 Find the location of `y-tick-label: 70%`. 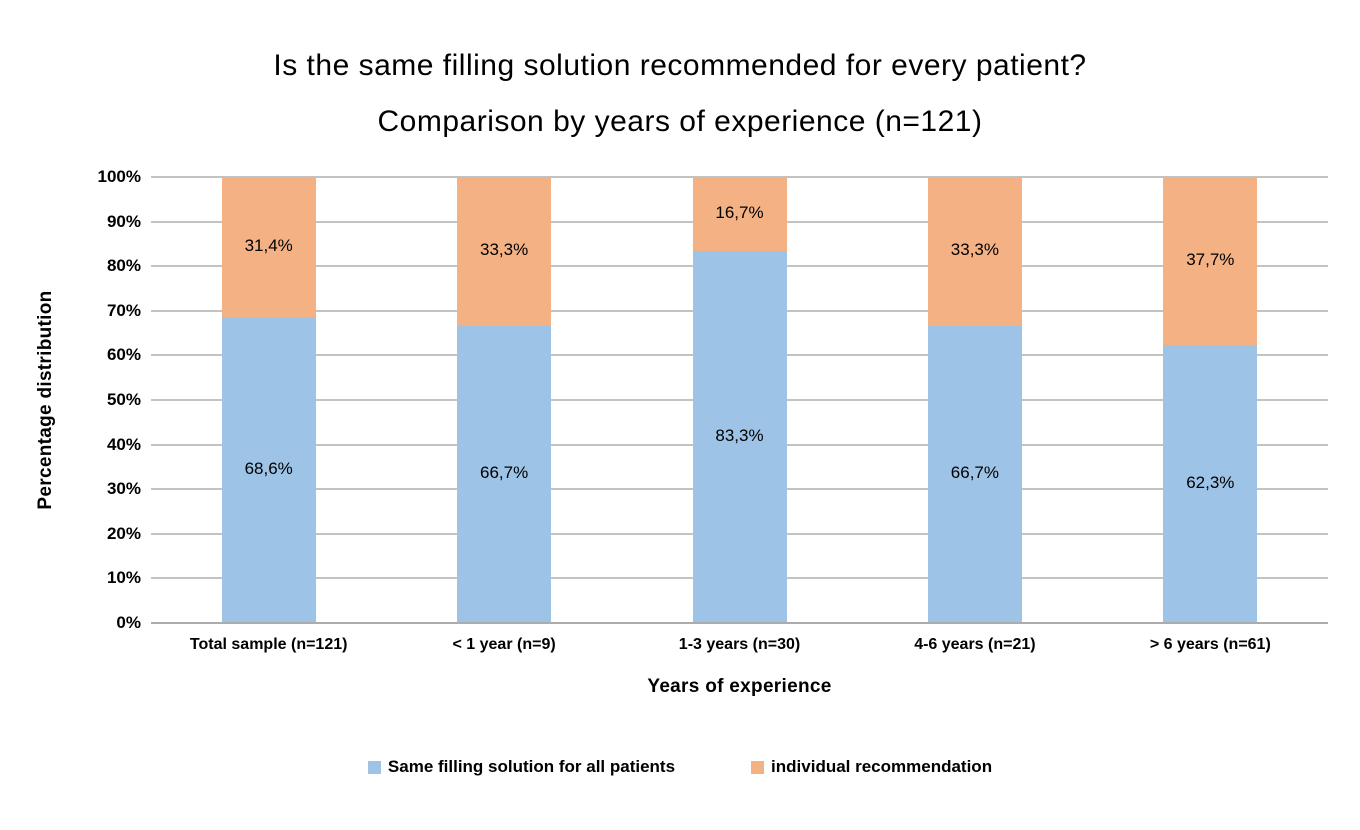

y-tick-label: 70% is located at coordinates (123, 310).